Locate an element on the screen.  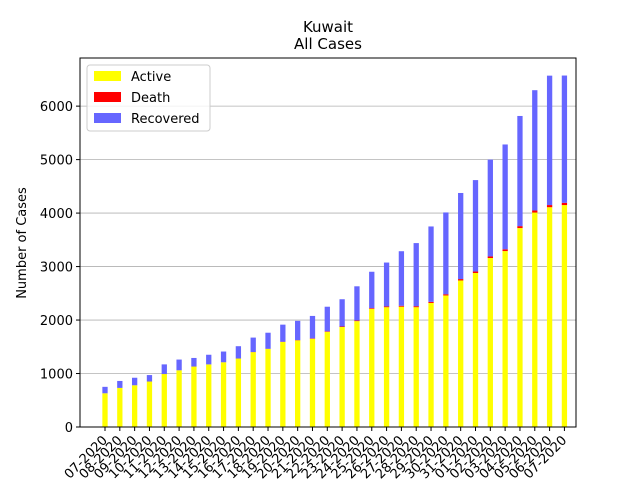
y-axis: 0 1000 2000 3000 4000 5000 6000 is located at coordinates (60, 268).